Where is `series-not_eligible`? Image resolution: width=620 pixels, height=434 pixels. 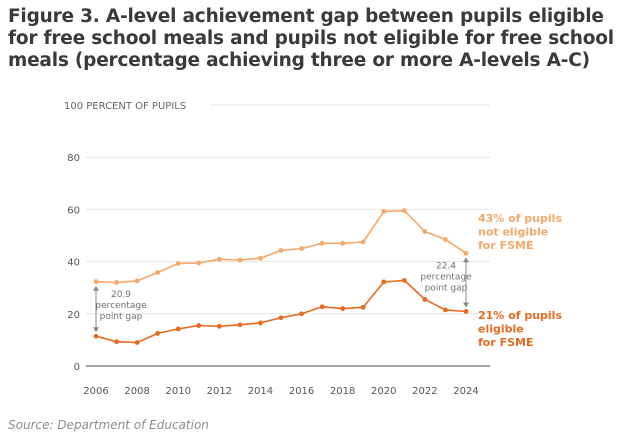
series-not_eligible is located at coordinates (281, 246).